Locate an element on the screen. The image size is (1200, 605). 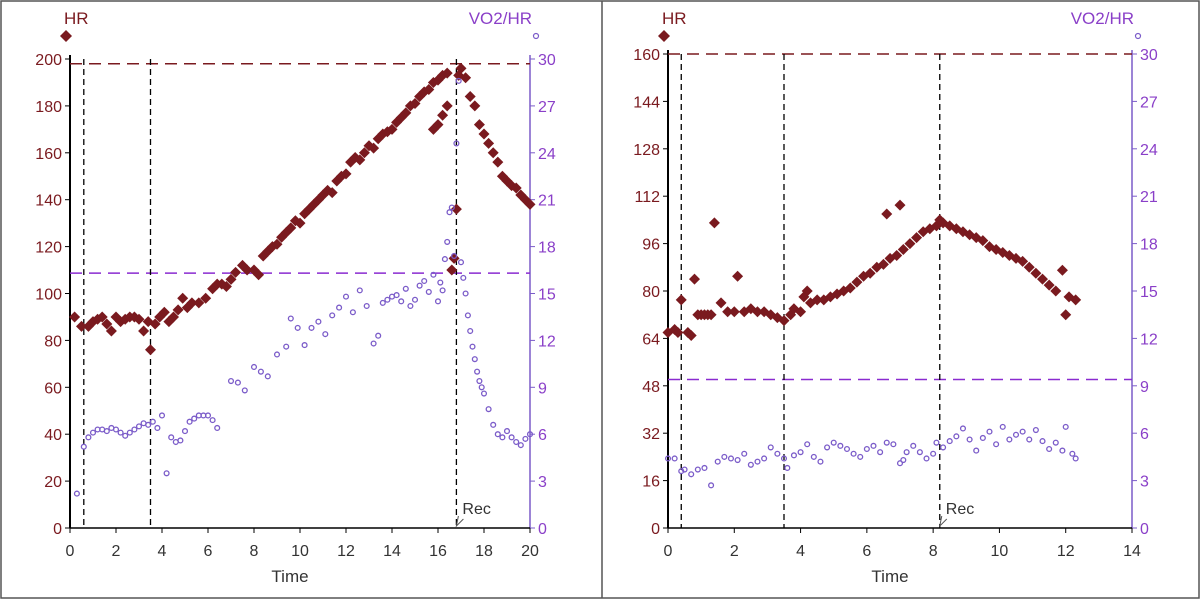
right-tick-label: 15 is located at coordinates (1149, 292).